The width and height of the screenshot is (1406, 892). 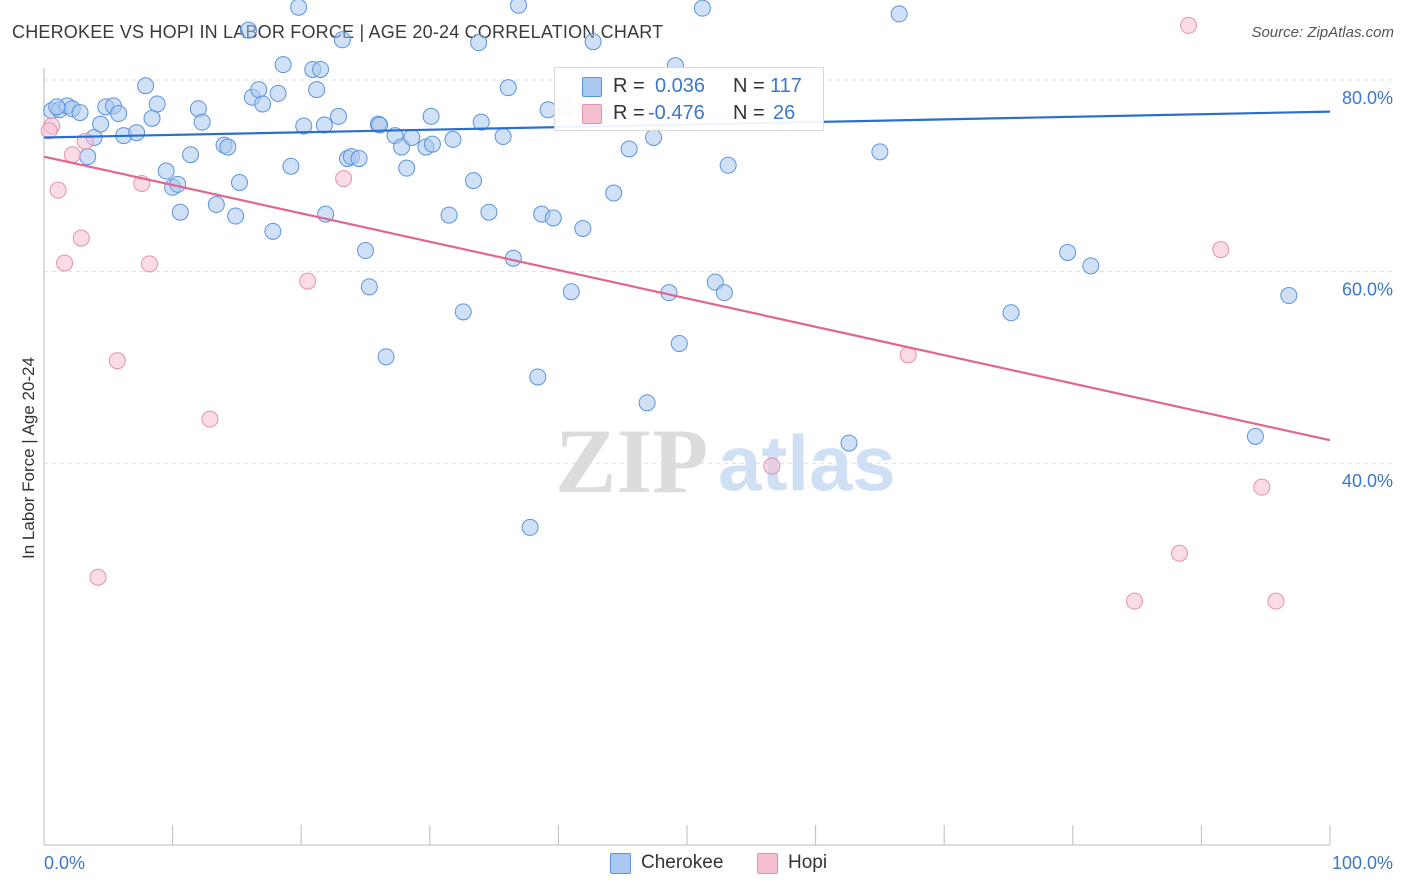 I want to click on hopi-n-value: 26, so click(x=784, y=113).